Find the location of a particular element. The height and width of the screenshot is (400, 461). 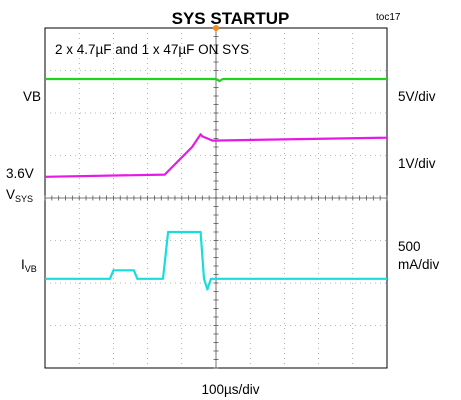

chart-title: SYS STARTUP is located at coordinates (230, 18).